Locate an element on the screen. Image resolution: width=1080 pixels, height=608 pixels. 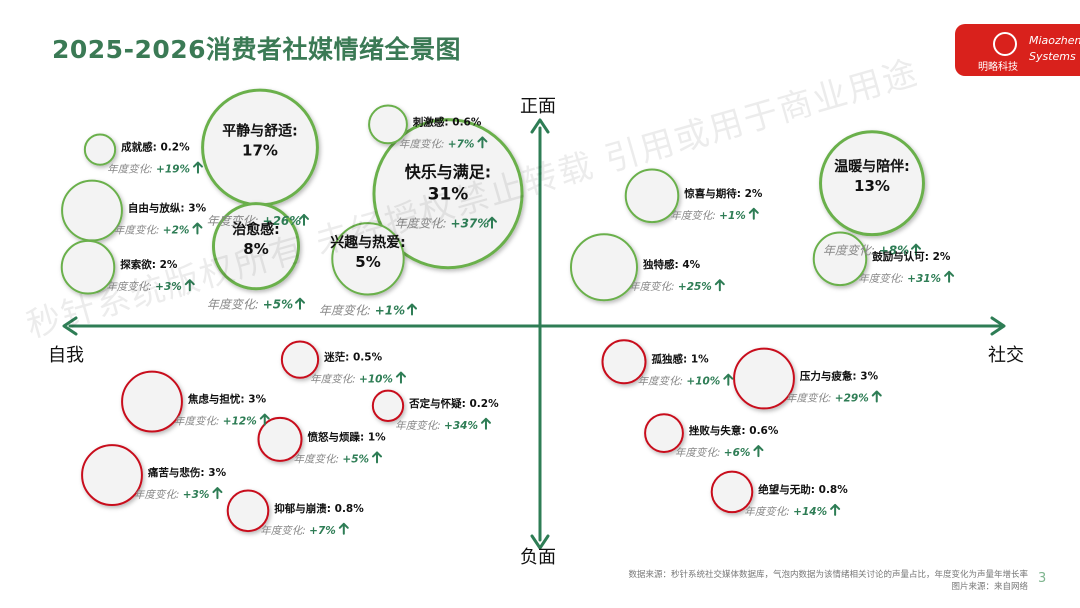
bubble-share-1: 31% is located at coordinates (448, 195).